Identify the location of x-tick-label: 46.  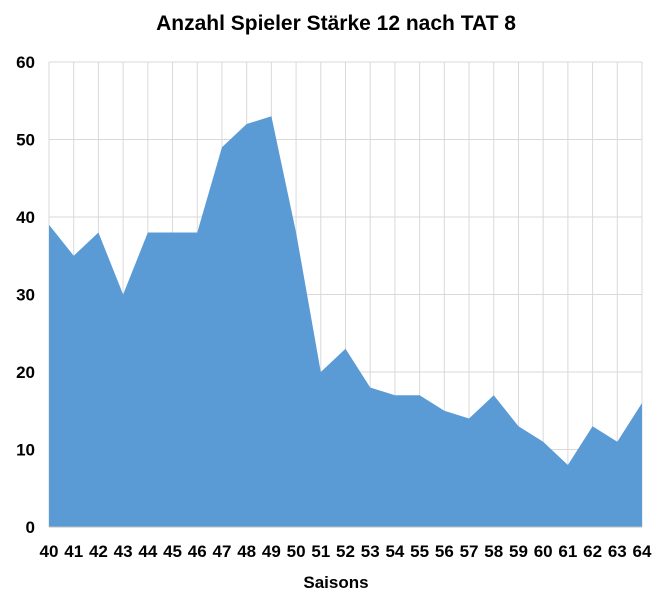
(197, 551).